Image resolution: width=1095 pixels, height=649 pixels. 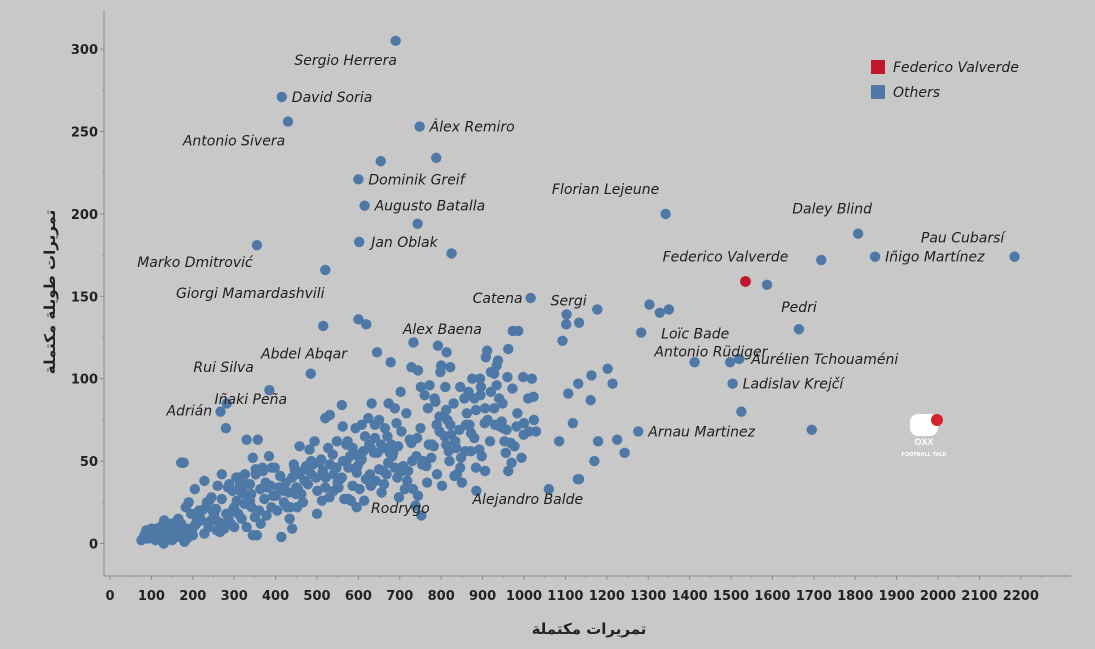 I want to click on data-point-highlight, so click(x=745, y=281).